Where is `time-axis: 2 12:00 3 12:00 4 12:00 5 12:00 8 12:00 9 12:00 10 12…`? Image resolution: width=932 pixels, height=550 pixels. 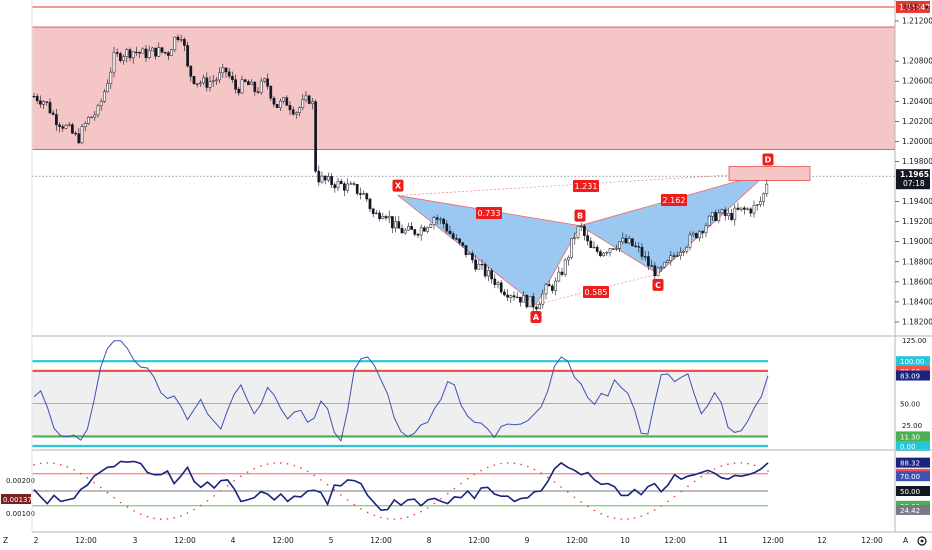 time-axis: 2 12:00 3 12:00 4 12:00 5 12:00 8 12:00 9 12:00 10 12… is located at coordinates (458, 540).